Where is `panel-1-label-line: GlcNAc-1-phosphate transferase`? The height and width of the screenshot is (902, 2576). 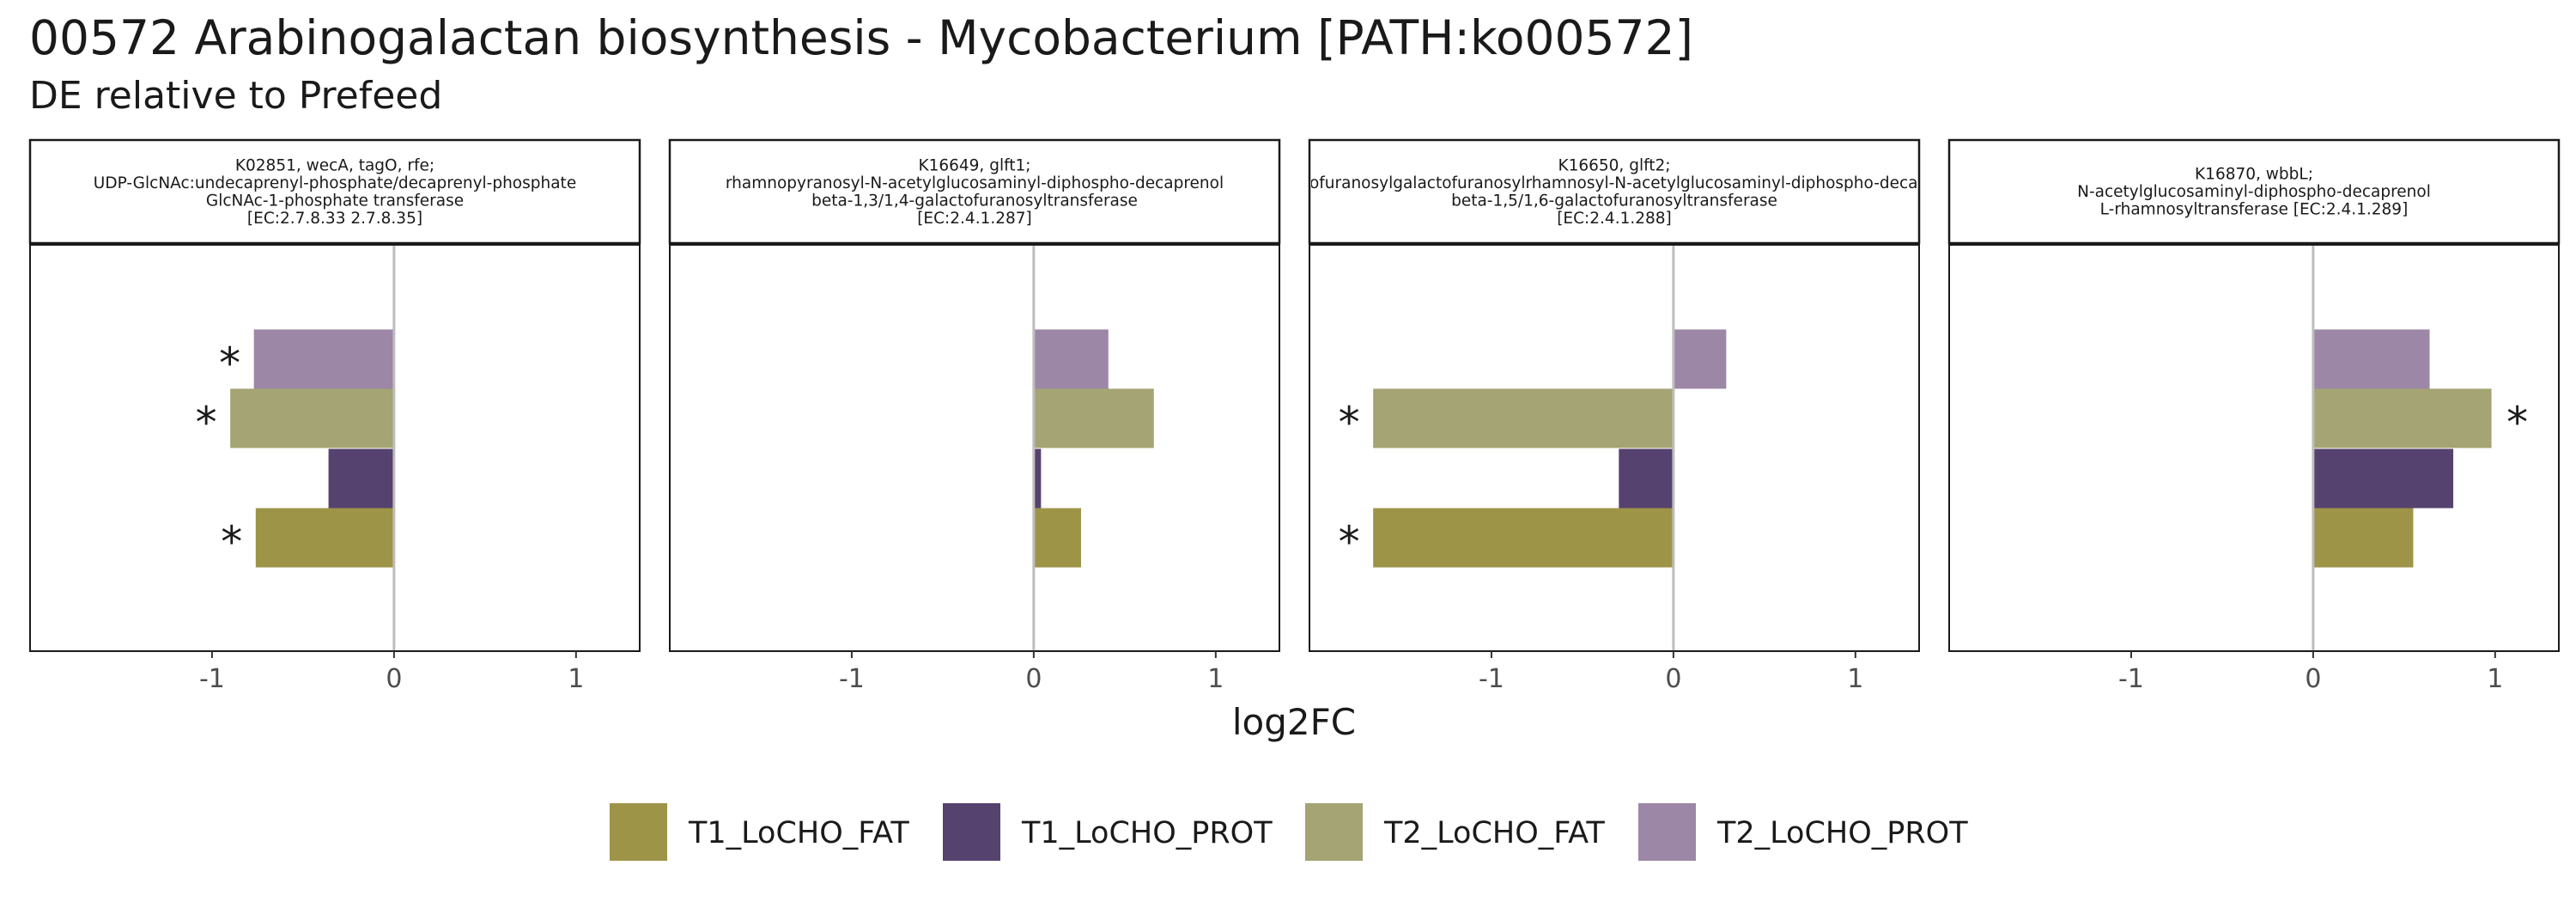 panel-1-label-line: GlcNAc-1-phosphate transferase is located at coordinates (335, 201).